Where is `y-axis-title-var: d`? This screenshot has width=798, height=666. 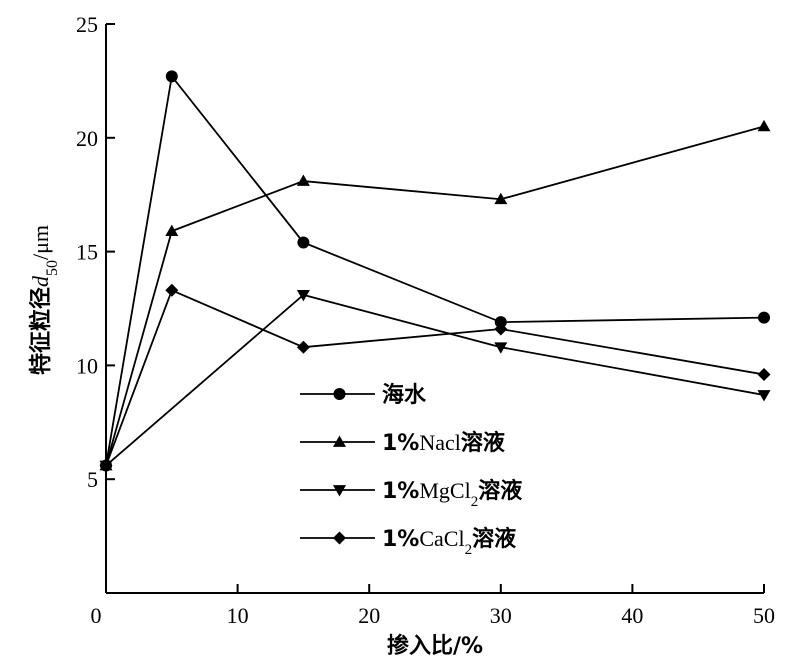
y-axis-title-var: d is located at coordinates (40, 281).